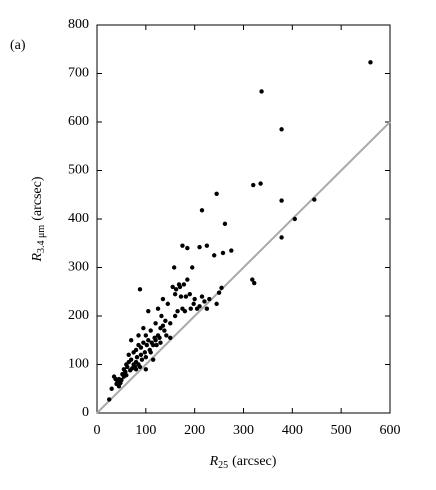  I want to click on y-tick-label: 0, so click(85, 412).